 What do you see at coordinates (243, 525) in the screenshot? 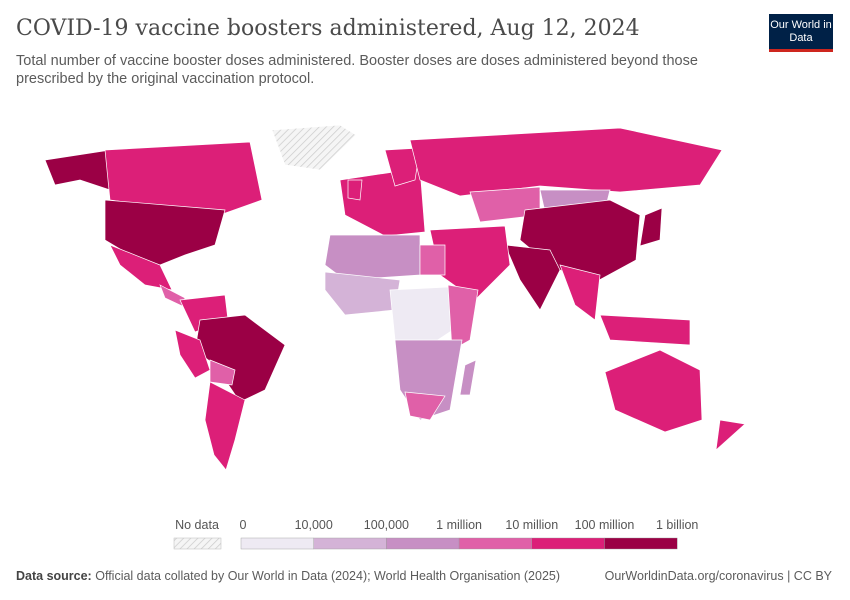
I see `legend-tick-label: 0` at bounding box center [243, 525].